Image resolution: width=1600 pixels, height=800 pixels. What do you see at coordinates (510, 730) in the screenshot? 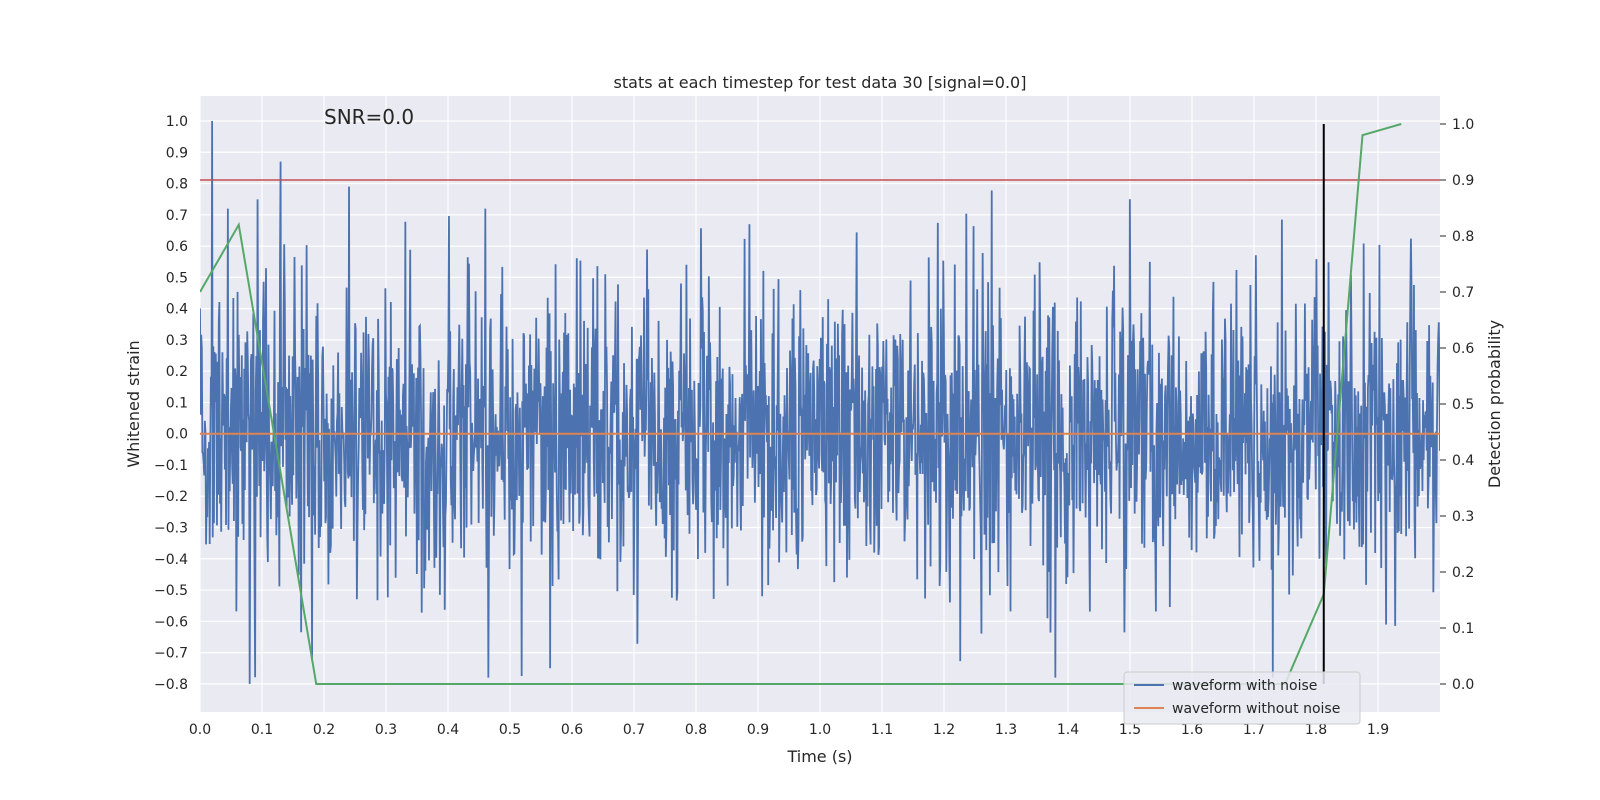
I see `x-tick-label: 0.5` at bounding box center [510, 730].